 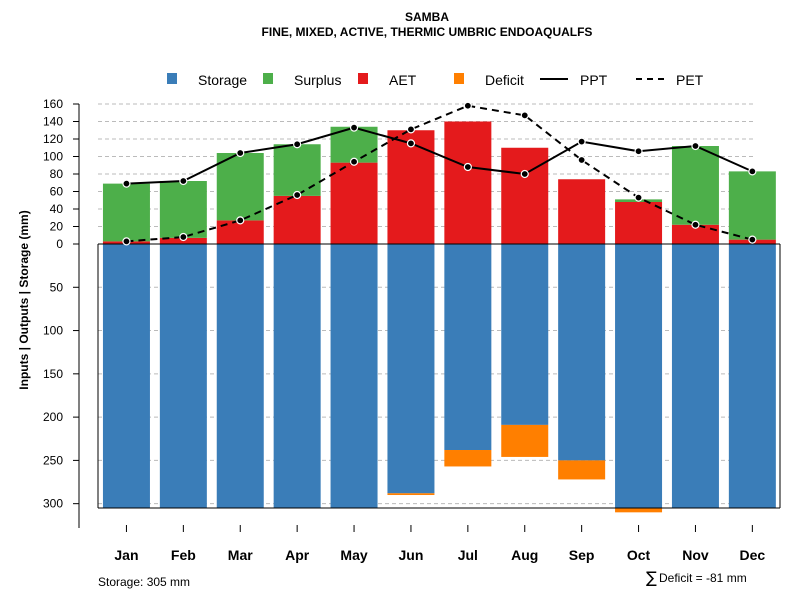 What do you see at coordinates (297, 144) in the screenshot?
I see `ppt-point-apr` at bounding box center [297, 144].